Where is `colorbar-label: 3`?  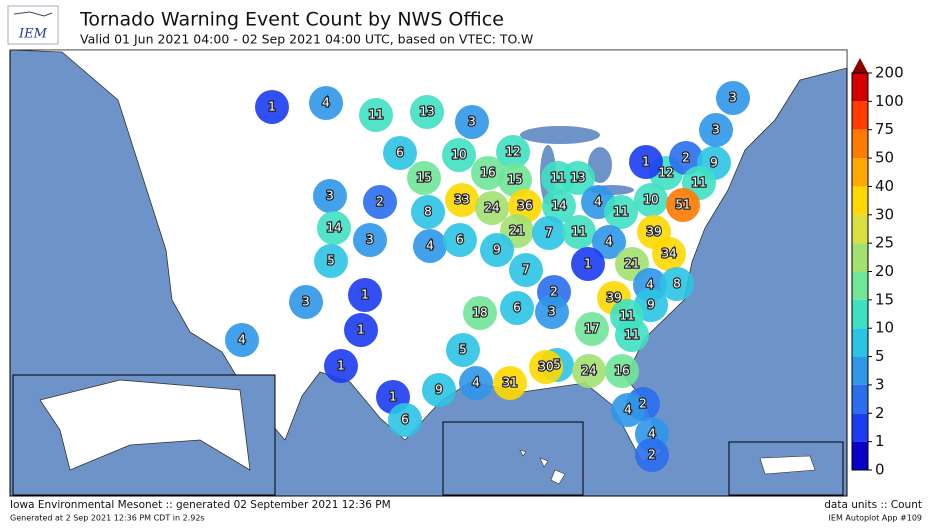
colorbar-label: 3 is located at coordinates (880, 384).